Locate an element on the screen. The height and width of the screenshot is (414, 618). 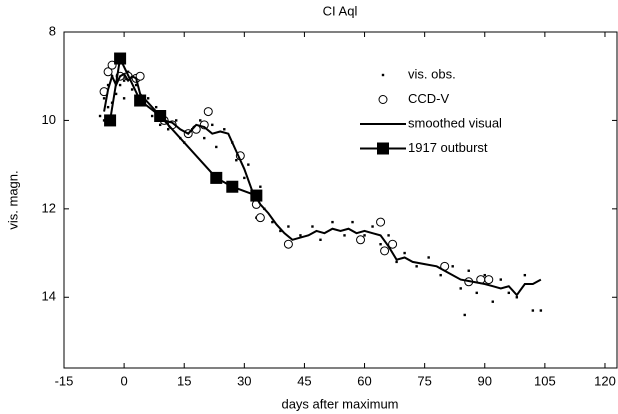
legend-label: CCD-V is located at coordinates (428, 98).